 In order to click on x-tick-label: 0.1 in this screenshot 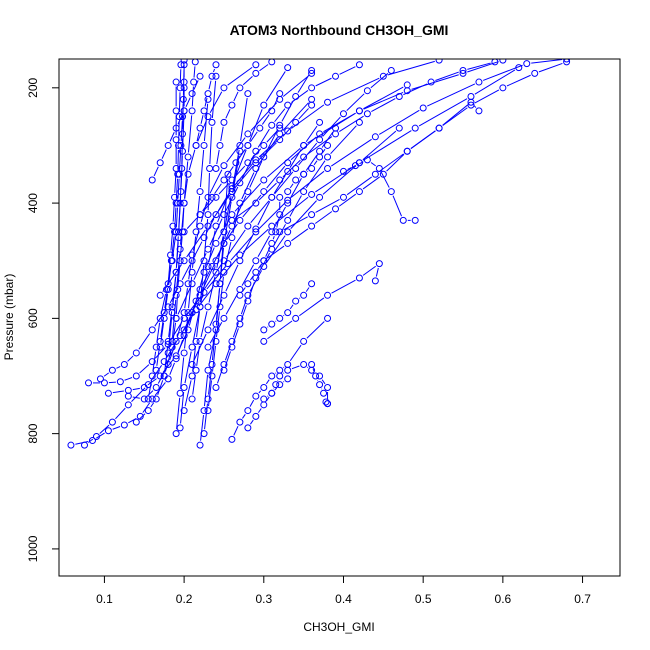, I will do `click(104, 599)`.